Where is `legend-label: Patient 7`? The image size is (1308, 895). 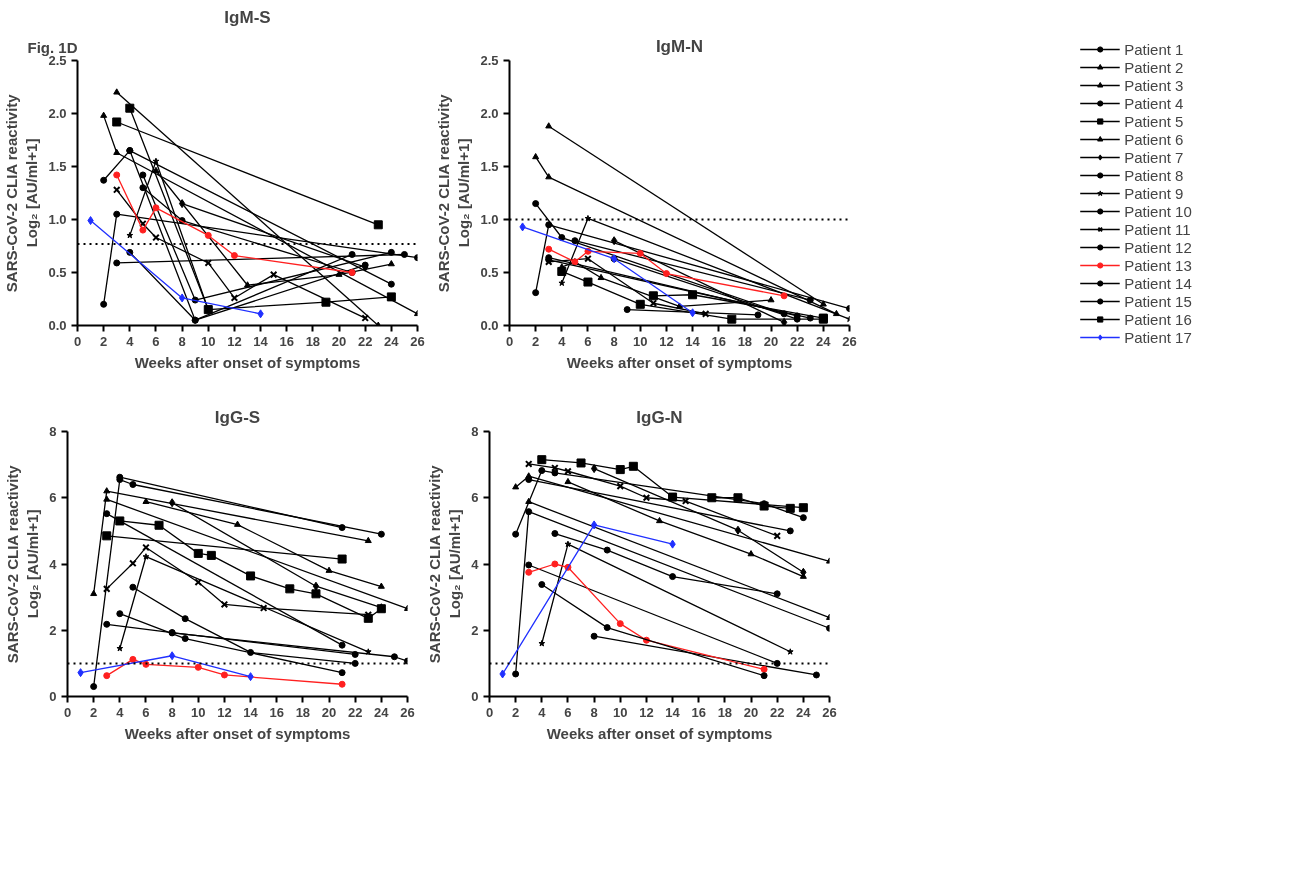
legend-label: Patient 7 is located at coordinates (1154, 156).